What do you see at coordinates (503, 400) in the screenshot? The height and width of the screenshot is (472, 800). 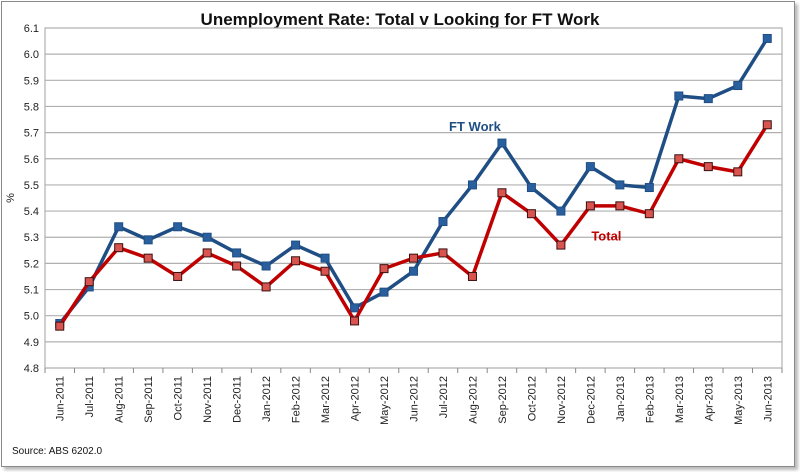 I see `x-tick-label: Sep-2012` at bounding box center [503, 400].